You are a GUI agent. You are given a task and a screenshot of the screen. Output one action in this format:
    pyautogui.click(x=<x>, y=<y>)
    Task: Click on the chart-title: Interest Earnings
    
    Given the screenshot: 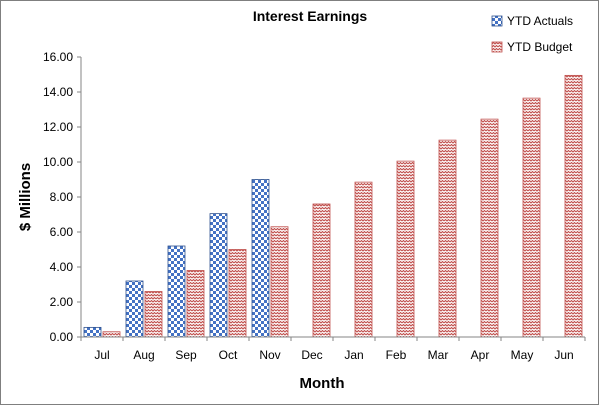 What is the action you would take?
    pyautogui.click(x=310, y=16)
    